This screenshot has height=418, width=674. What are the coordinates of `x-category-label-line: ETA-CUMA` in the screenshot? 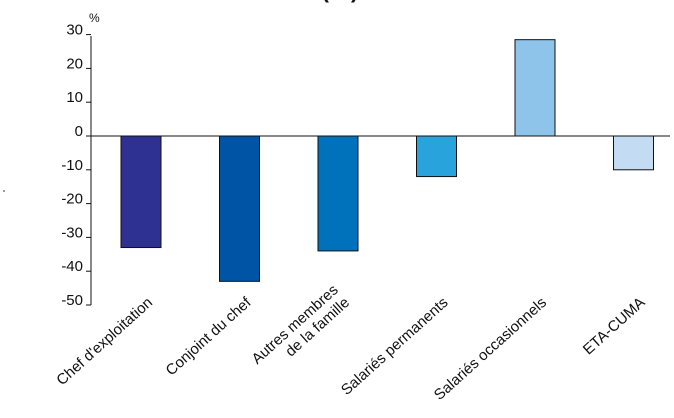 It's located at (614, 326).